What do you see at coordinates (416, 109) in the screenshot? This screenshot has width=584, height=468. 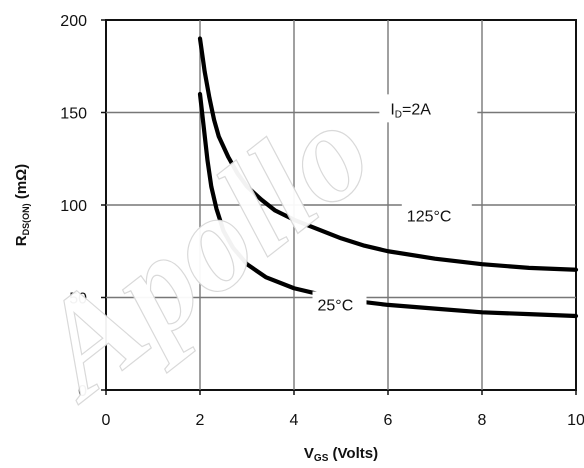 I see `id-annotation-suffix: =2A` at bounding box center [416, 109].